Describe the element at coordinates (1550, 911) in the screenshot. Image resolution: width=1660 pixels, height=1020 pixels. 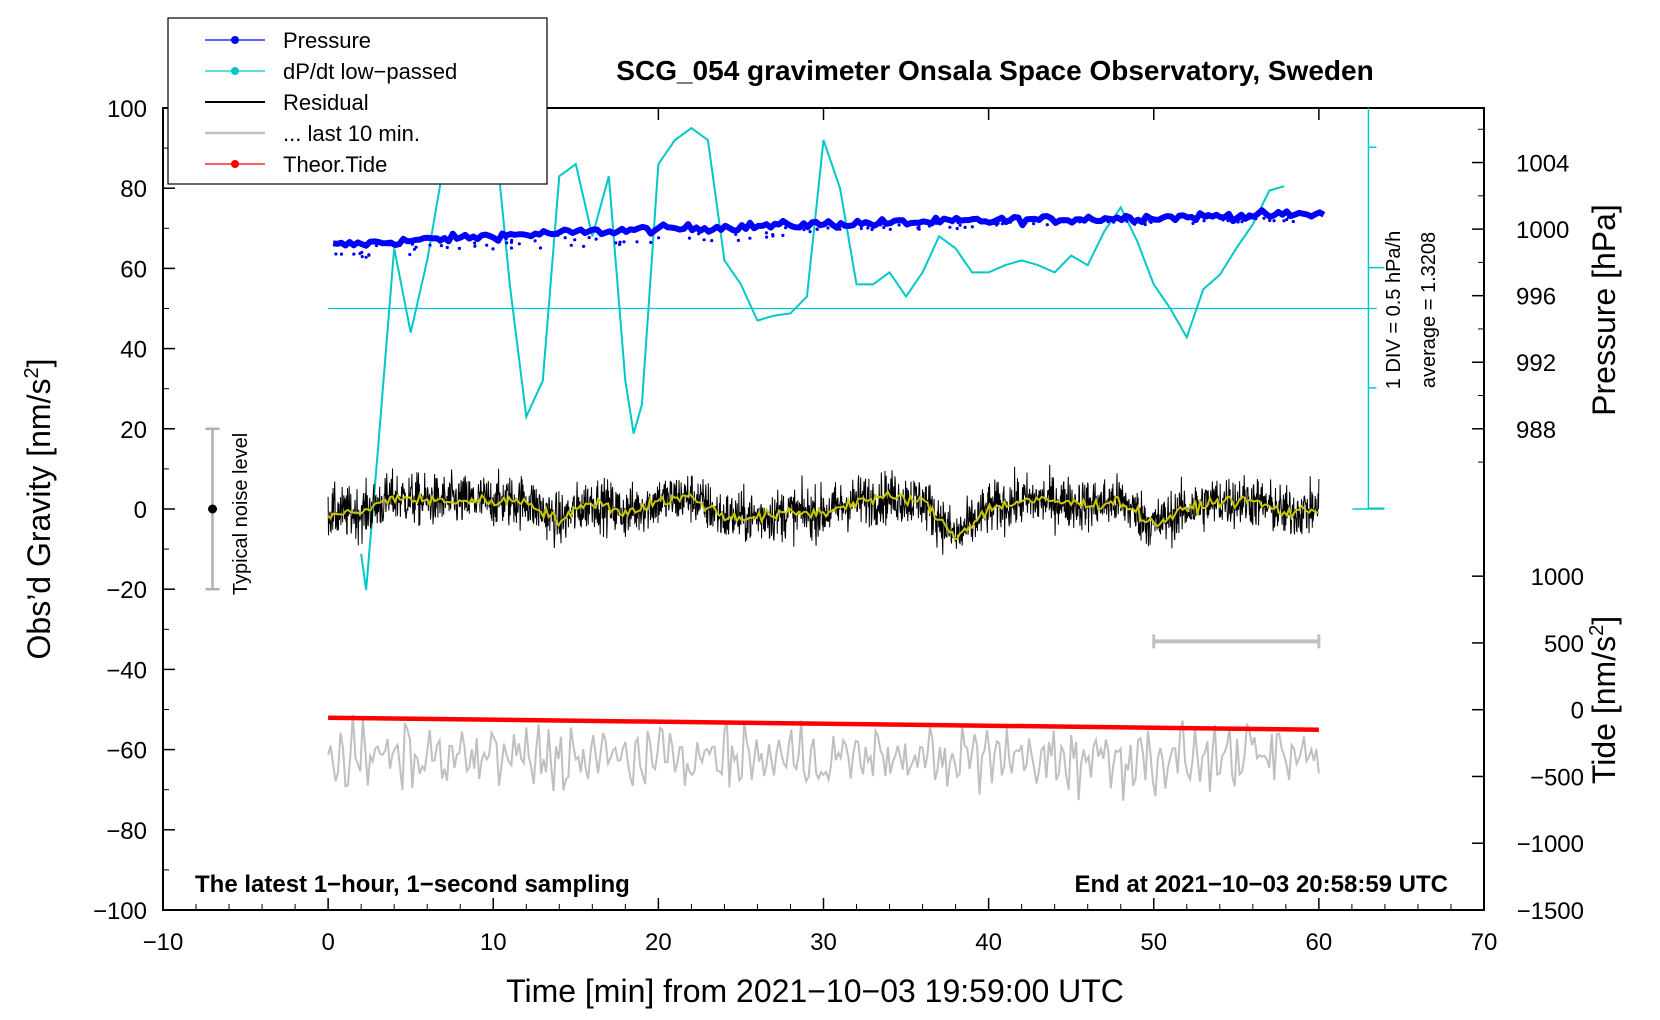
I see `tide-tick-label: −1500` at that location.